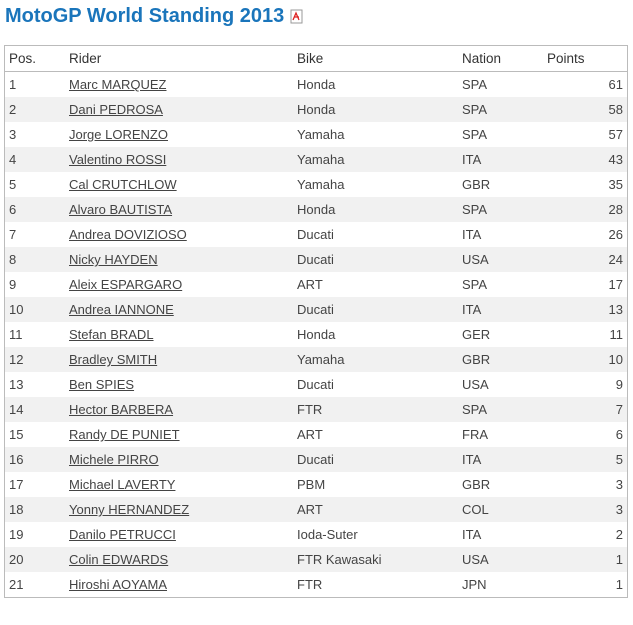  What do you see at coordinates (121, 309) in the screenshot?
I see `rider-link: Andrea IANNONE` at bounding box center [121, 309].